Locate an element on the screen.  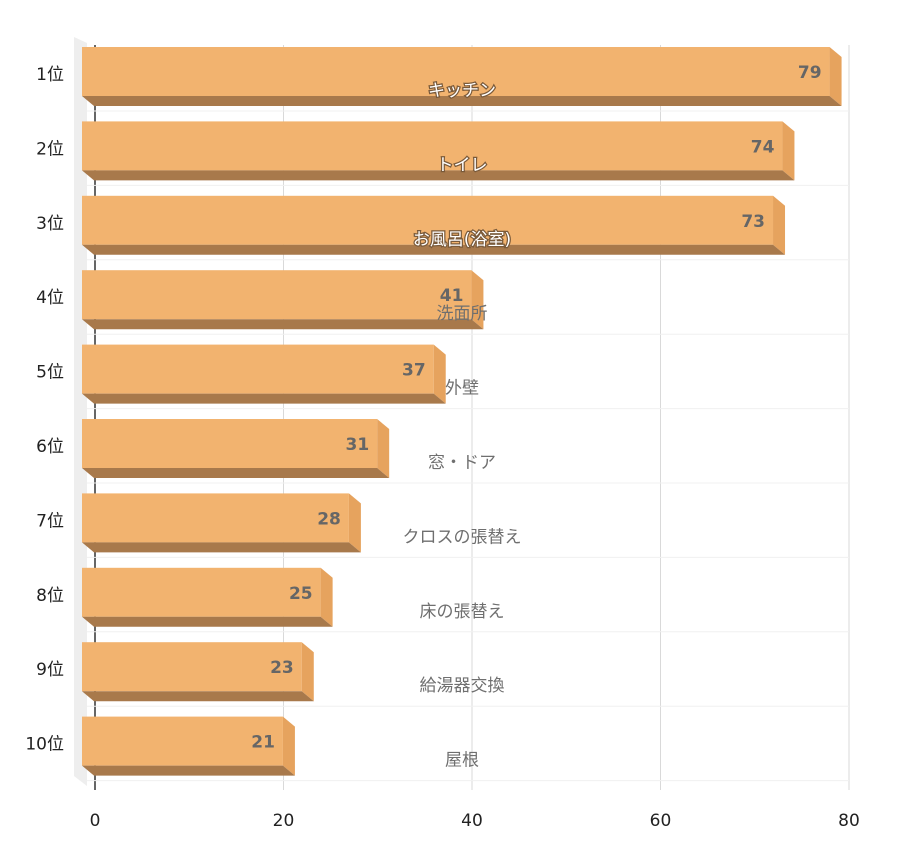
rank-label: 2位 is located at coordinates (50, 149).